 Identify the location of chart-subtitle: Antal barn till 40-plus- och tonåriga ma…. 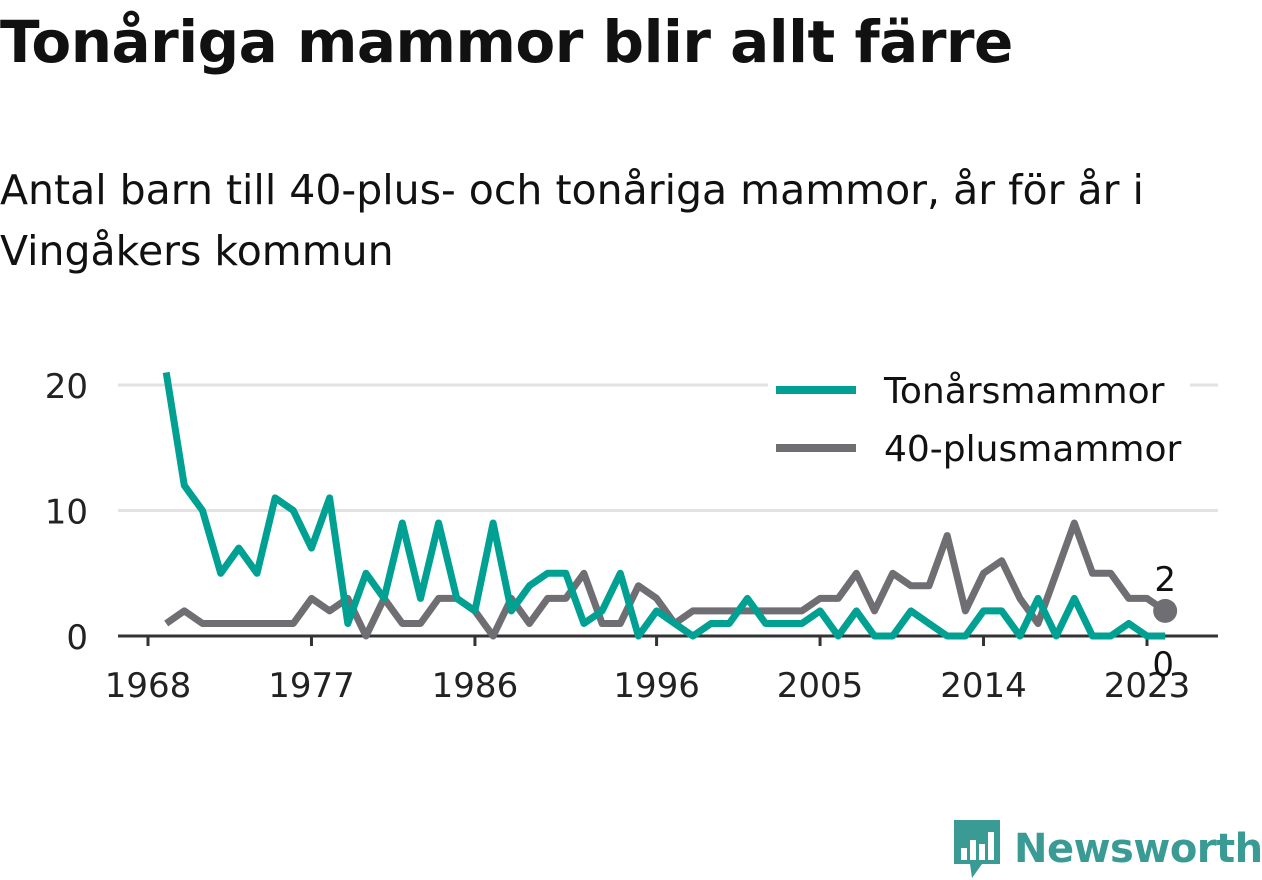
(572, 220).